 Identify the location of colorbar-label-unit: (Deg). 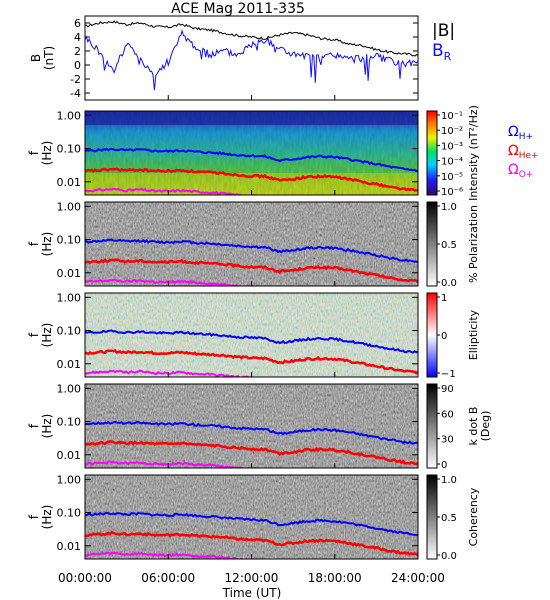
(485, 426).